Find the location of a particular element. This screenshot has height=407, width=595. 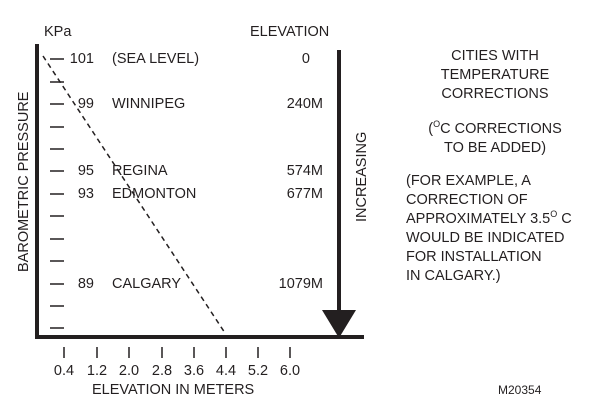

x-tick-marks is located at coordinates (177, 352).